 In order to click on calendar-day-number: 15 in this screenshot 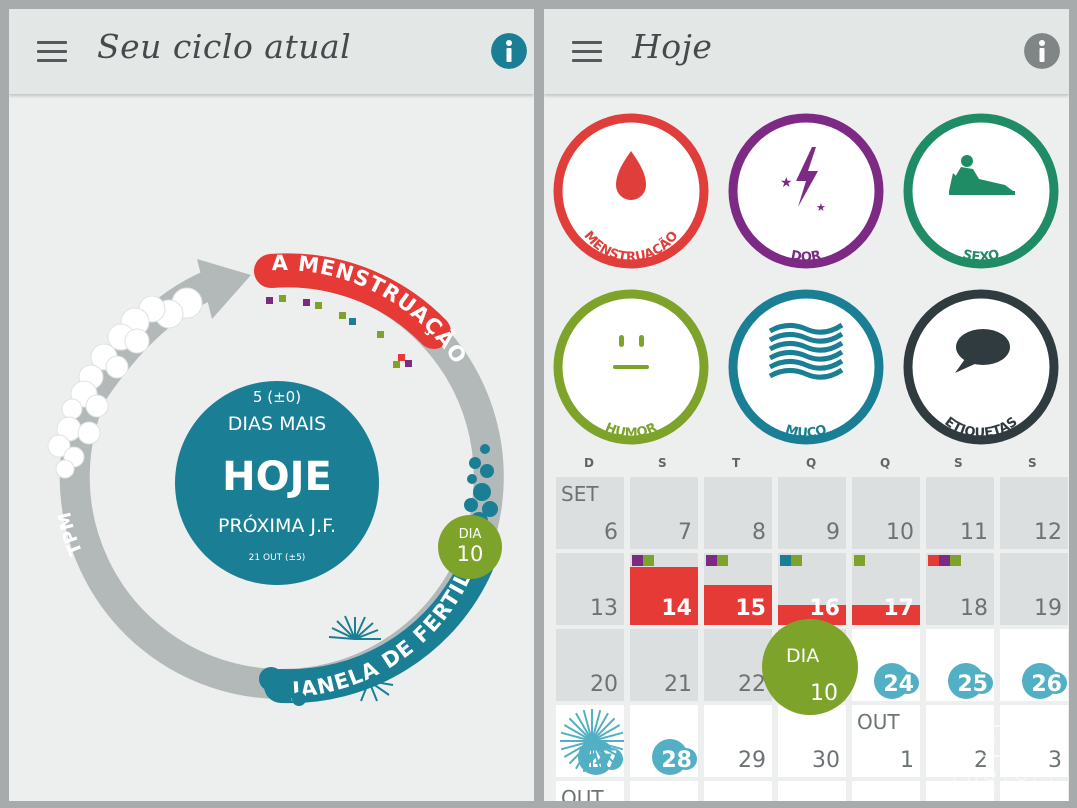, I will do `click(750, 608)`.